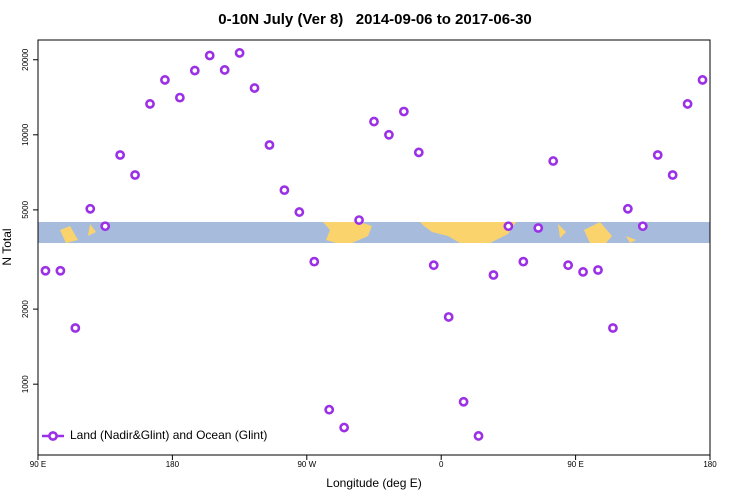 Image resolution: width=750 pixels, height=500 pixels. What do you see at coordinates (441, 464) in the screenshot?
I see `x-tick-label: 0` at bounding box center [441, 464].